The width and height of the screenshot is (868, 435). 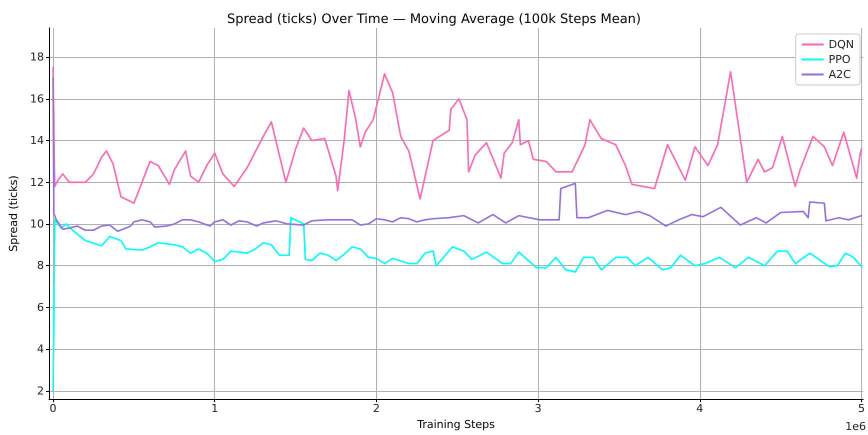 What do you see at coordinates (40, 307) in the screenshot?
I see `y-tick-label: 6` at bounding box center [40, 307].